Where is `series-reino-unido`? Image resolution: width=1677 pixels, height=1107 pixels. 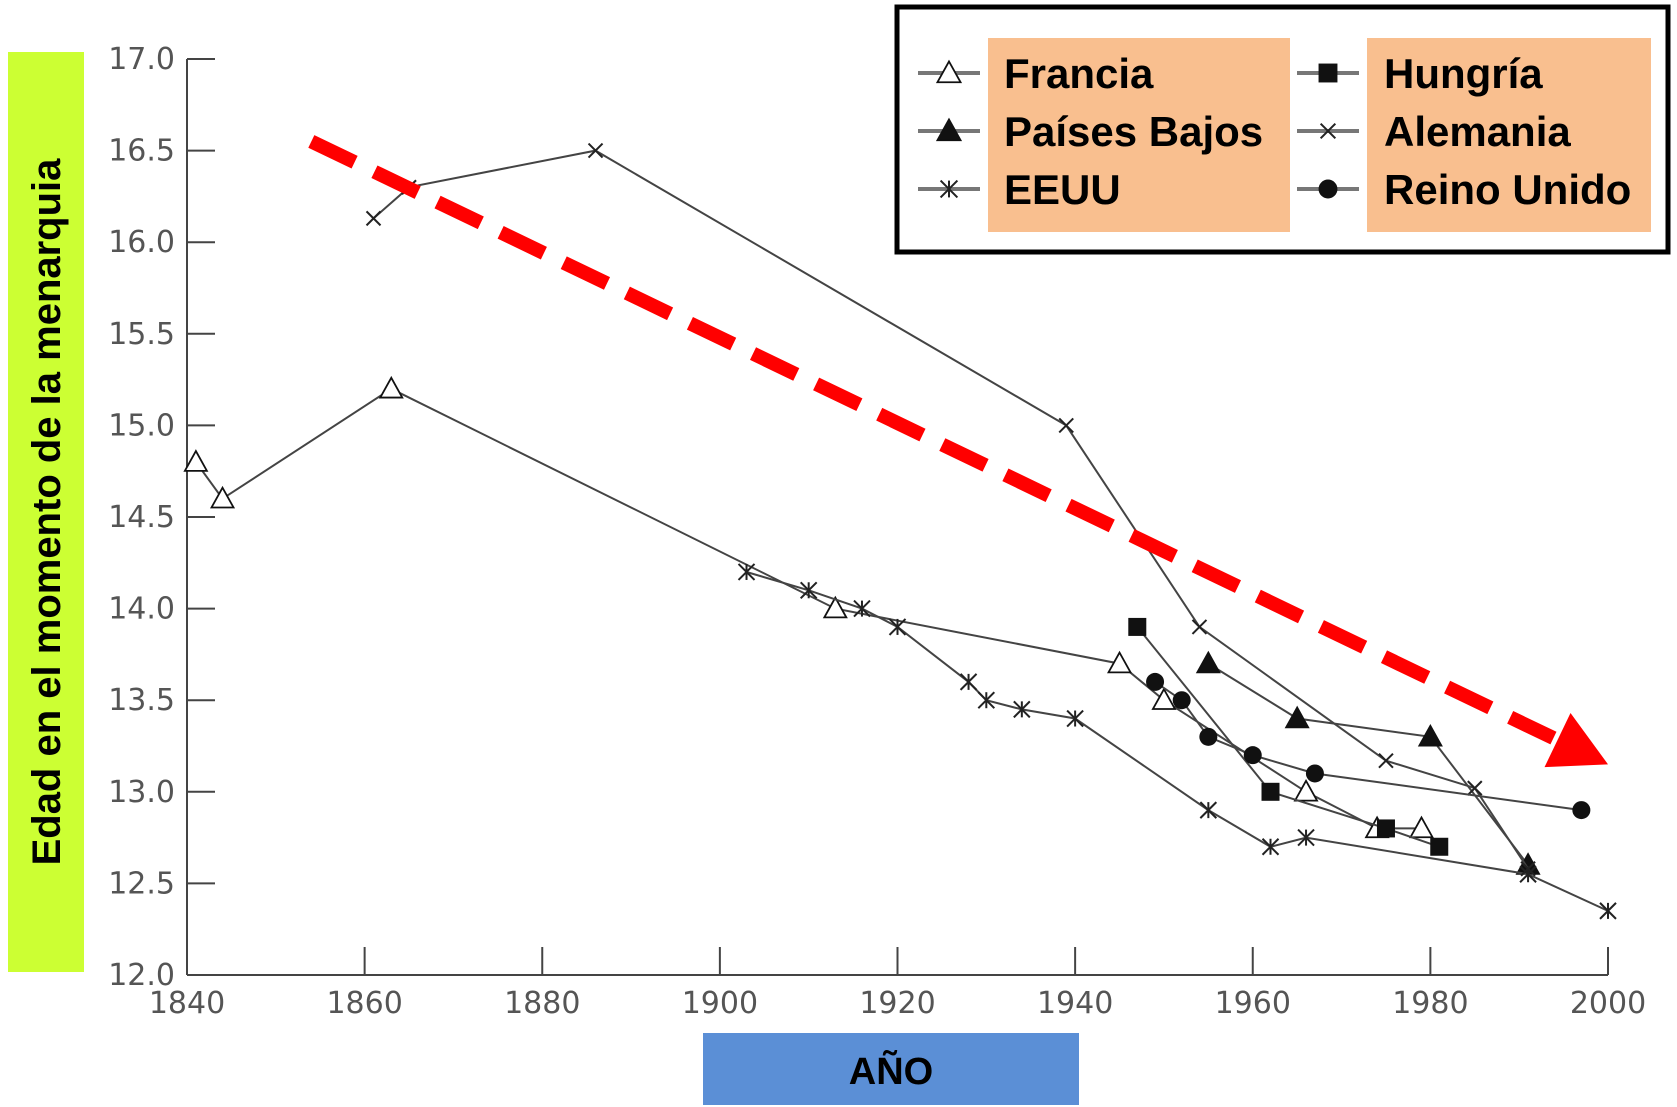 series-reino-unido is located at coordinates (1368, 746).